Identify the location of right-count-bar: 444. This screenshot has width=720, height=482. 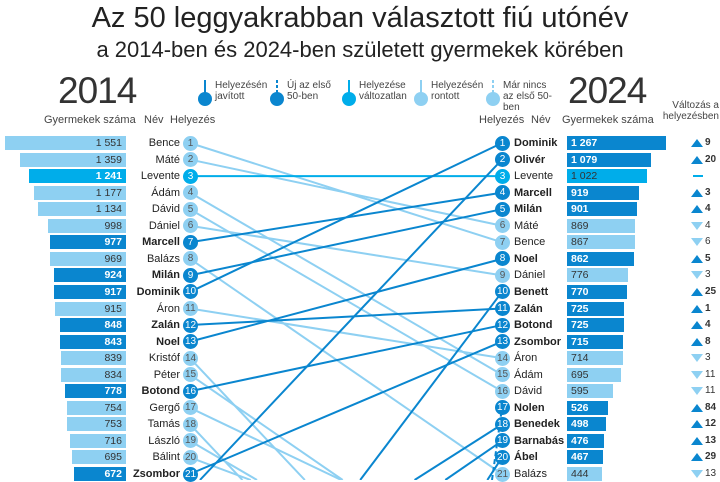
(584, 474).